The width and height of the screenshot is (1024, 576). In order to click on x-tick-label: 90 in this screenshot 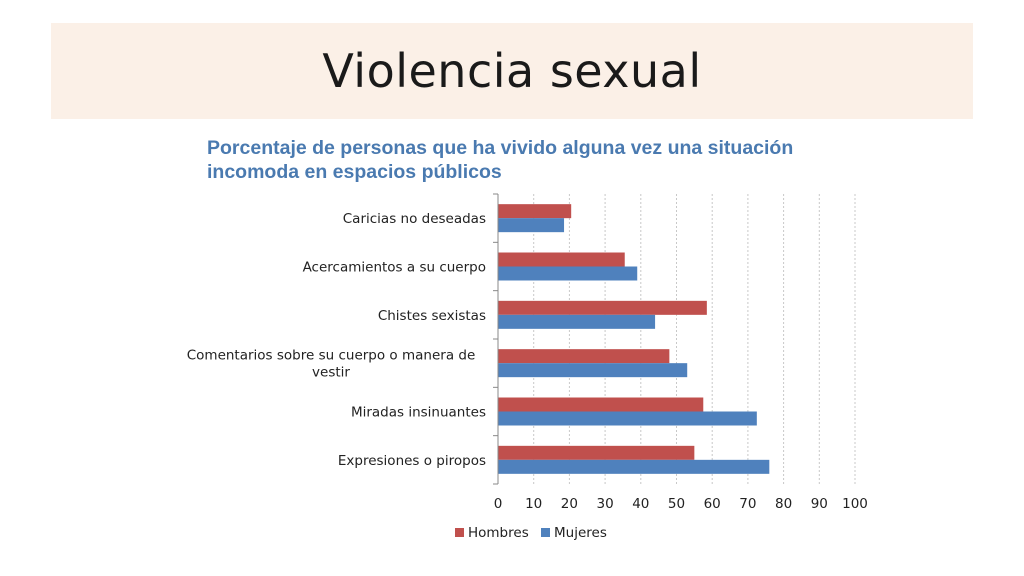, I will do `click(819, 504)`.